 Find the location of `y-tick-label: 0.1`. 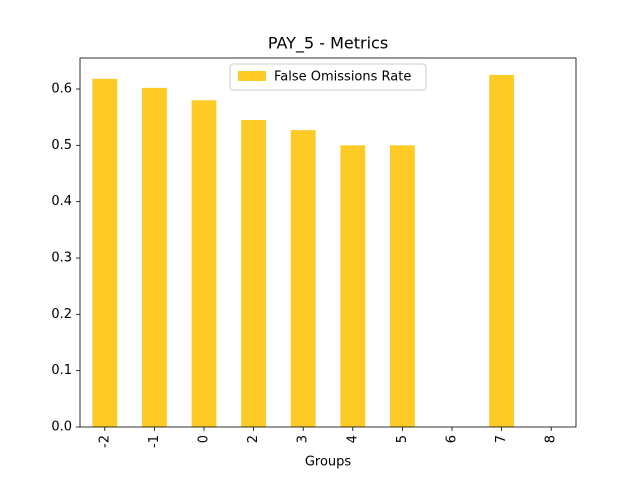

y-tick-label: 0.1 is located at coordinates (61, 370).